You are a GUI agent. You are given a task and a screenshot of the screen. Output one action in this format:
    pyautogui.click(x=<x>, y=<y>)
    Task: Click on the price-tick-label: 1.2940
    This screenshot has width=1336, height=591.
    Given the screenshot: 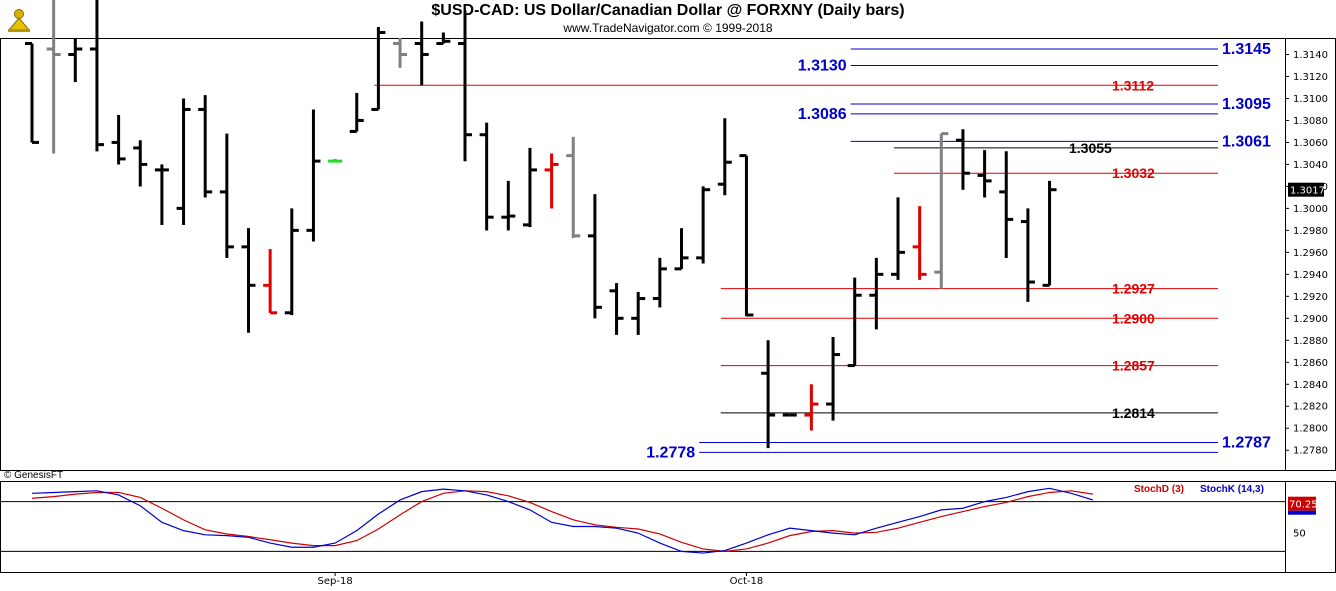 What is the action you would take?
    pyautogui.click(x=1310, y=275)
    